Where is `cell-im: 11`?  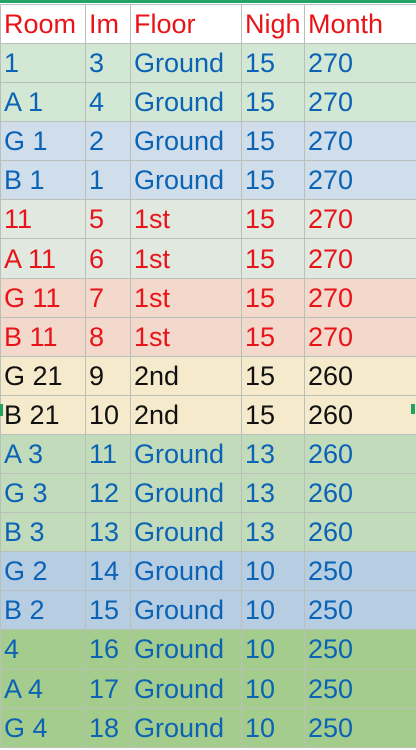 cell-im: 11 is located at coordinates (108, 454).